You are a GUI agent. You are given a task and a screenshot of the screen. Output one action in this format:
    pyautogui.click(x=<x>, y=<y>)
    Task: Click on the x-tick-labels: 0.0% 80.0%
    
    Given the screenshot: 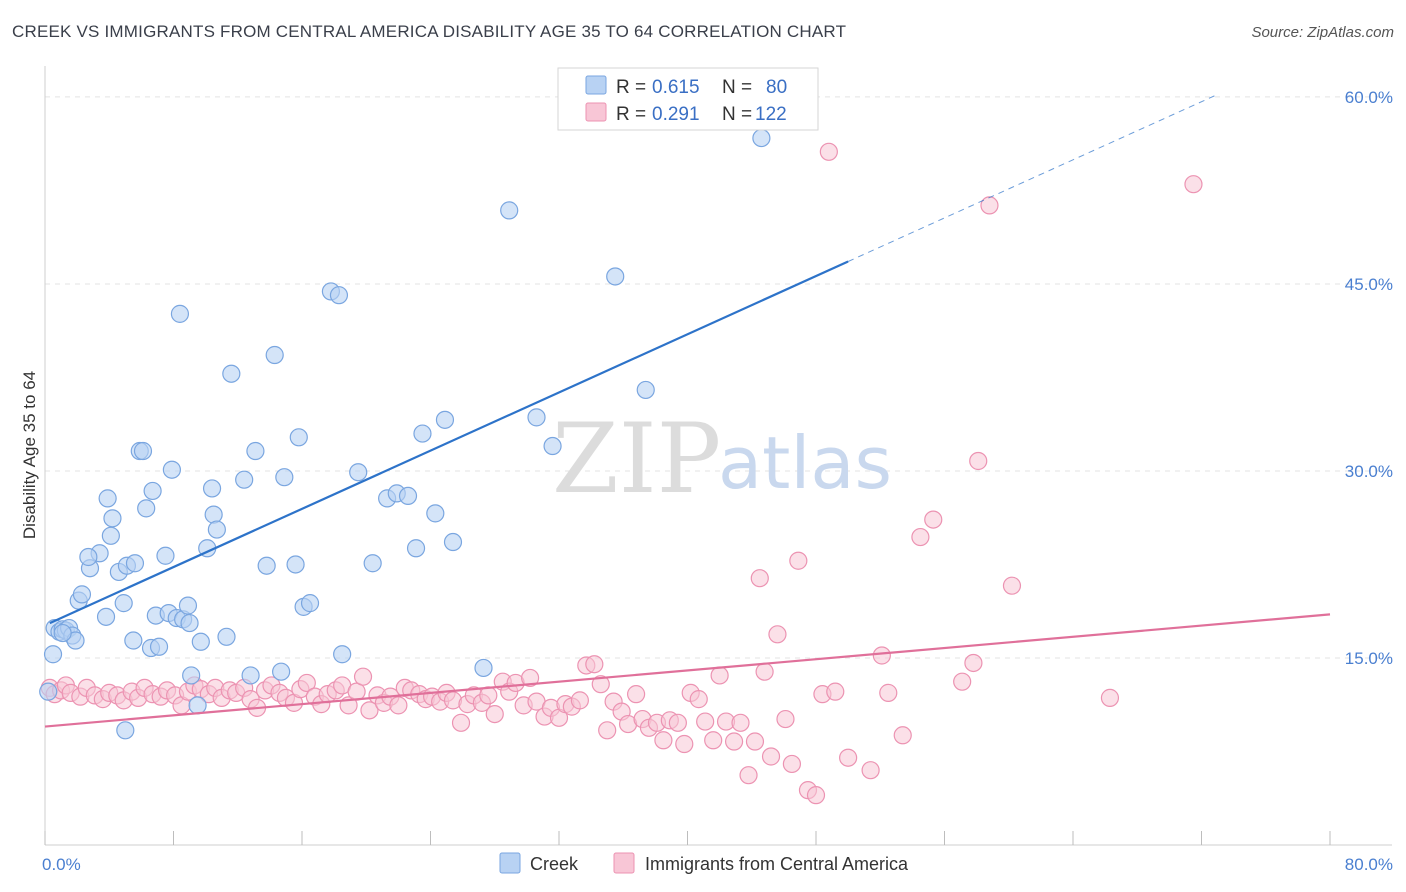 What is the action you would take?
    pyautogui.click(x=717, y=864)
    